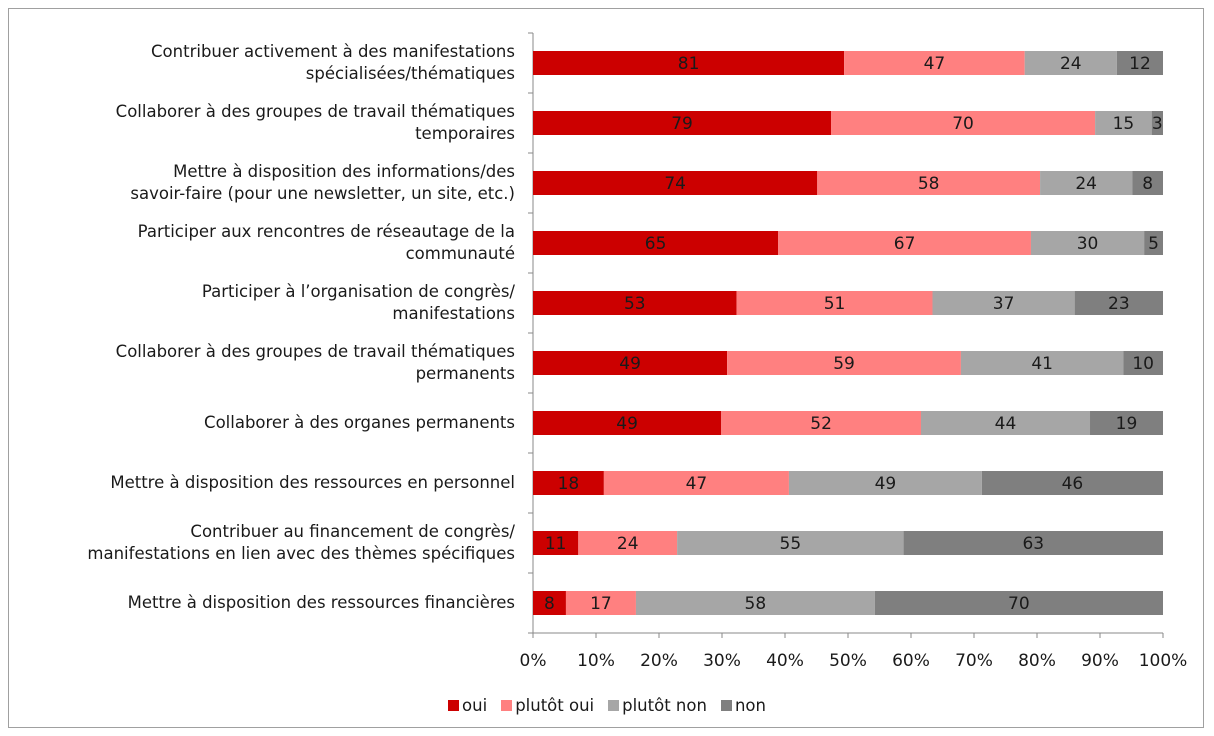  I want to click on data-label: 44, so click(1006, 424).